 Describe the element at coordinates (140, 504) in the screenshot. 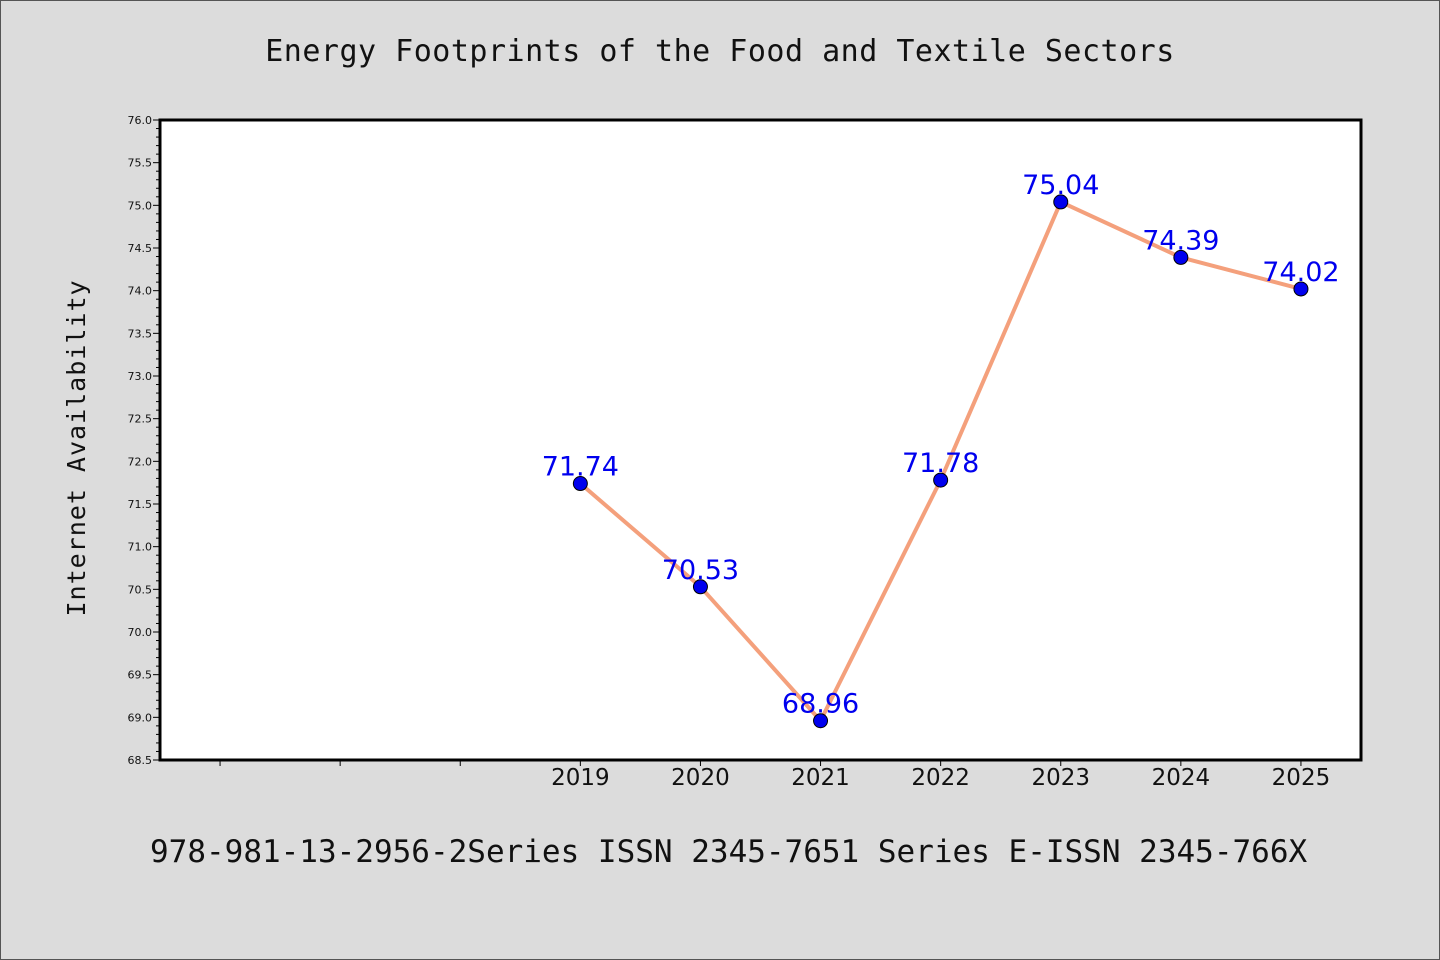

I see `y-tick-label: 71.5` at that location.